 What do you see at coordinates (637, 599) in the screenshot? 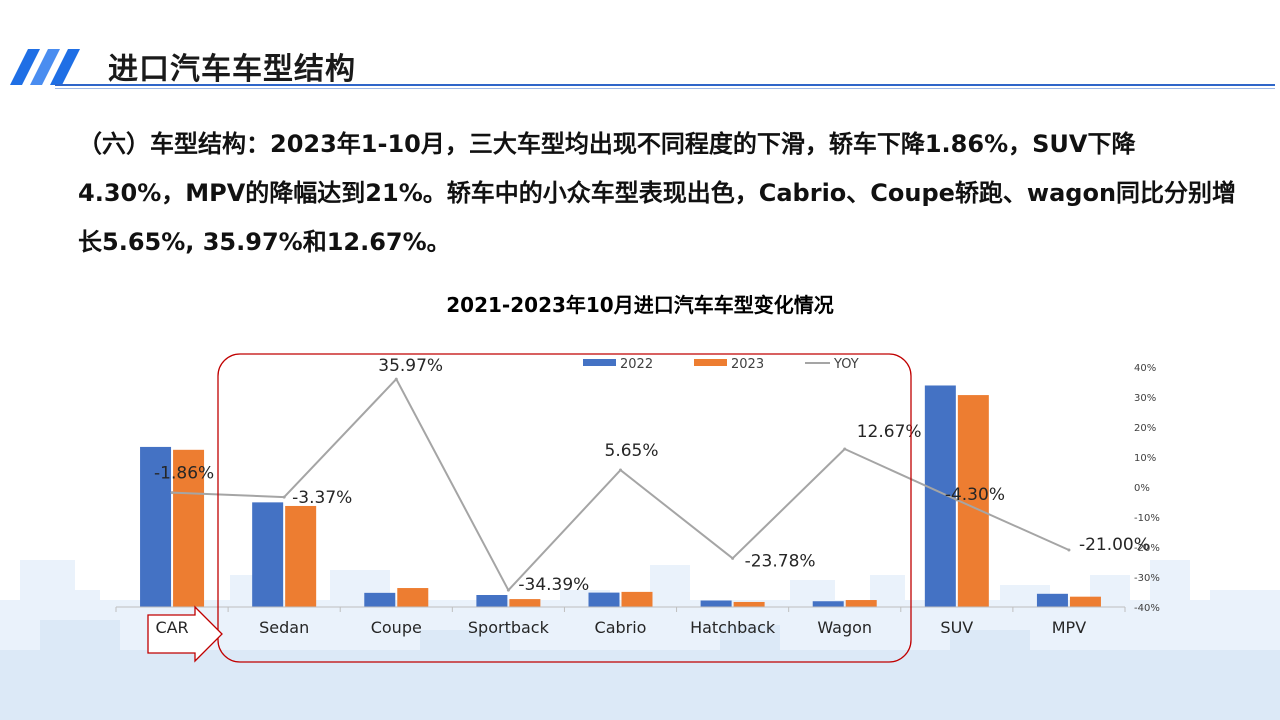
I see `bar-2023-cabrio` at bounding box center [637, 599].